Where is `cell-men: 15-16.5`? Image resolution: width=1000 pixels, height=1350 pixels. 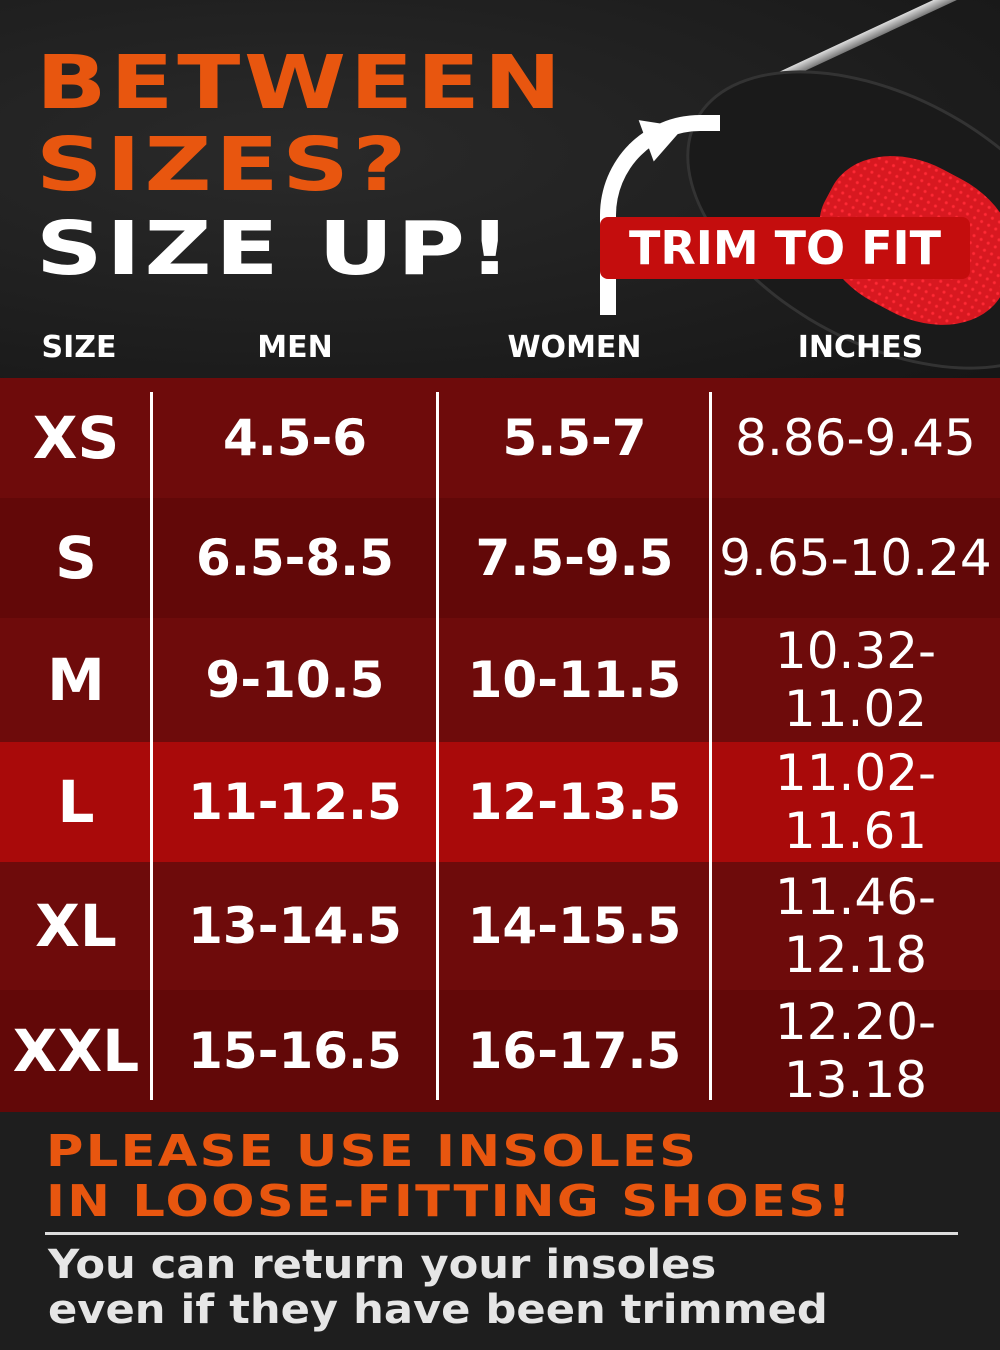
cell-men: 15-16.5 is located at coordinates (295, 1051).